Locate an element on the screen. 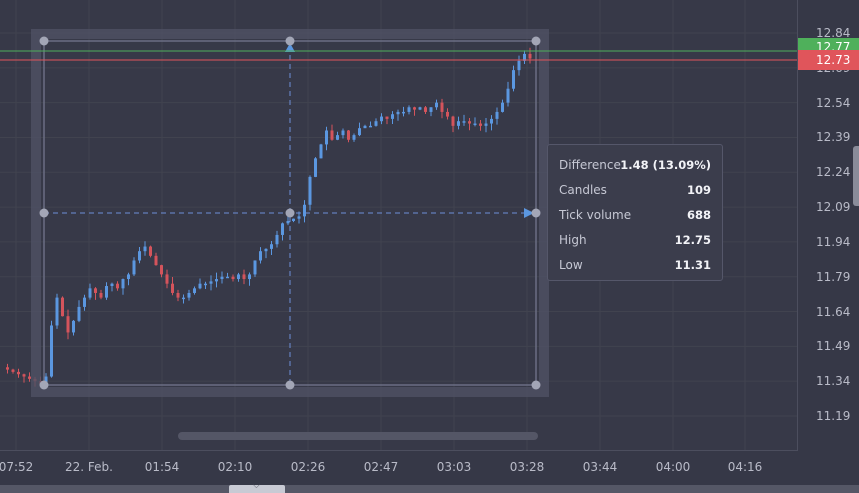 The width and height of the screenshot is (859, 493). price-tick-label: 11.94 is located at coordinates (833, 241).